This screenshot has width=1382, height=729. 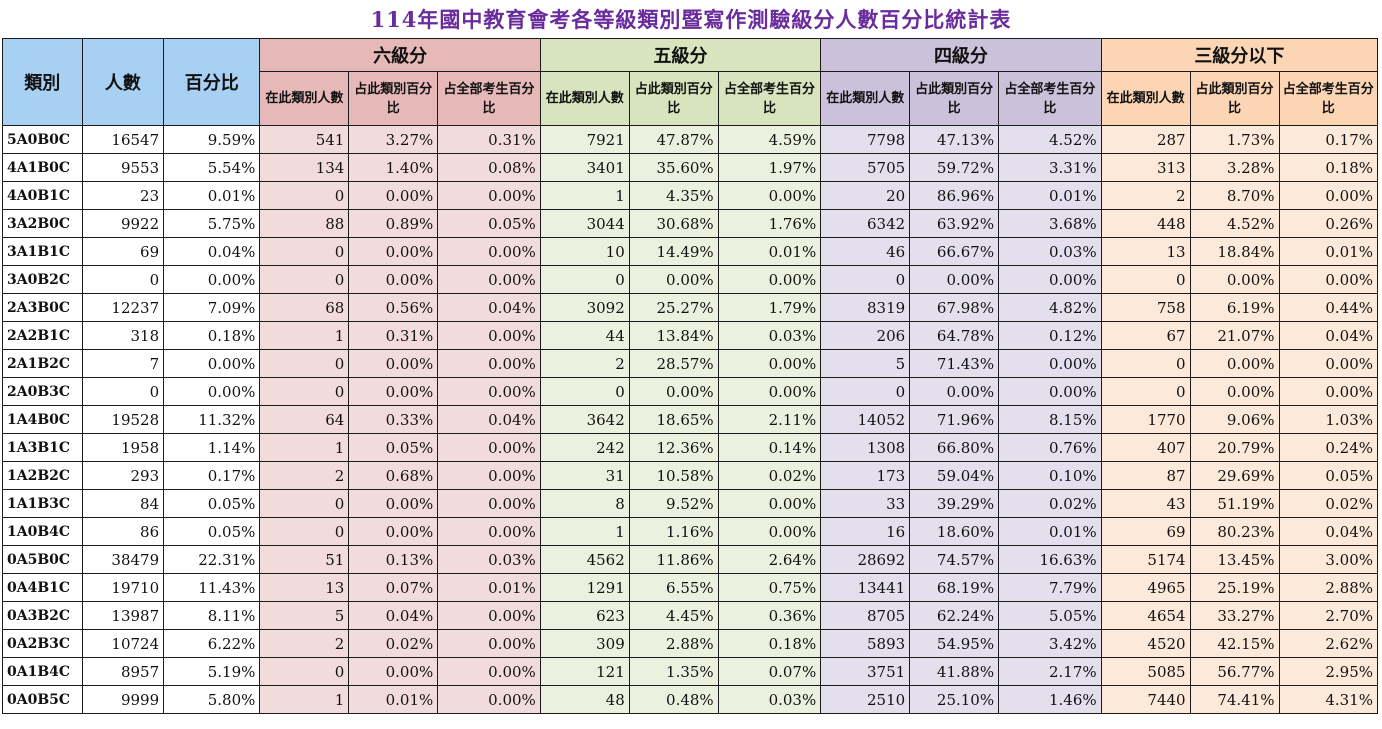 I want to click on grade4-count: 0, so click(x=865, y=391).